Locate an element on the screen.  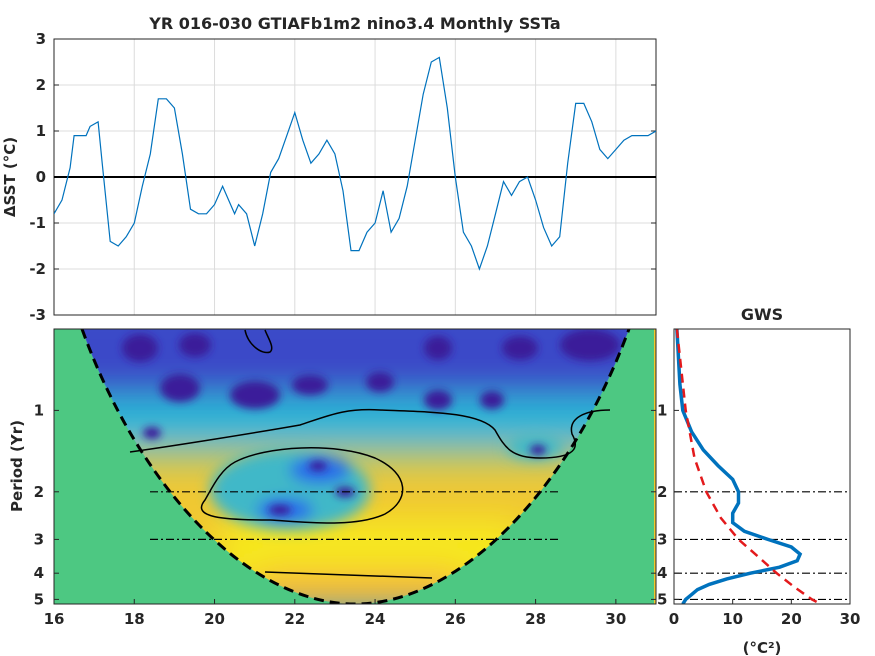
top-y-axis-label: ΔSST (°C) is located at coordinates (10, 177).